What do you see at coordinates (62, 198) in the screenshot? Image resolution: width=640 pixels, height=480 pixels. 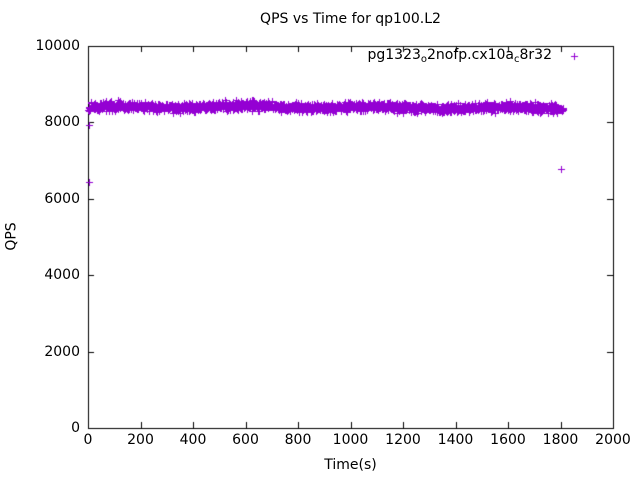 I see `y-tick-label: 6000` at bounding box center [62, 198].